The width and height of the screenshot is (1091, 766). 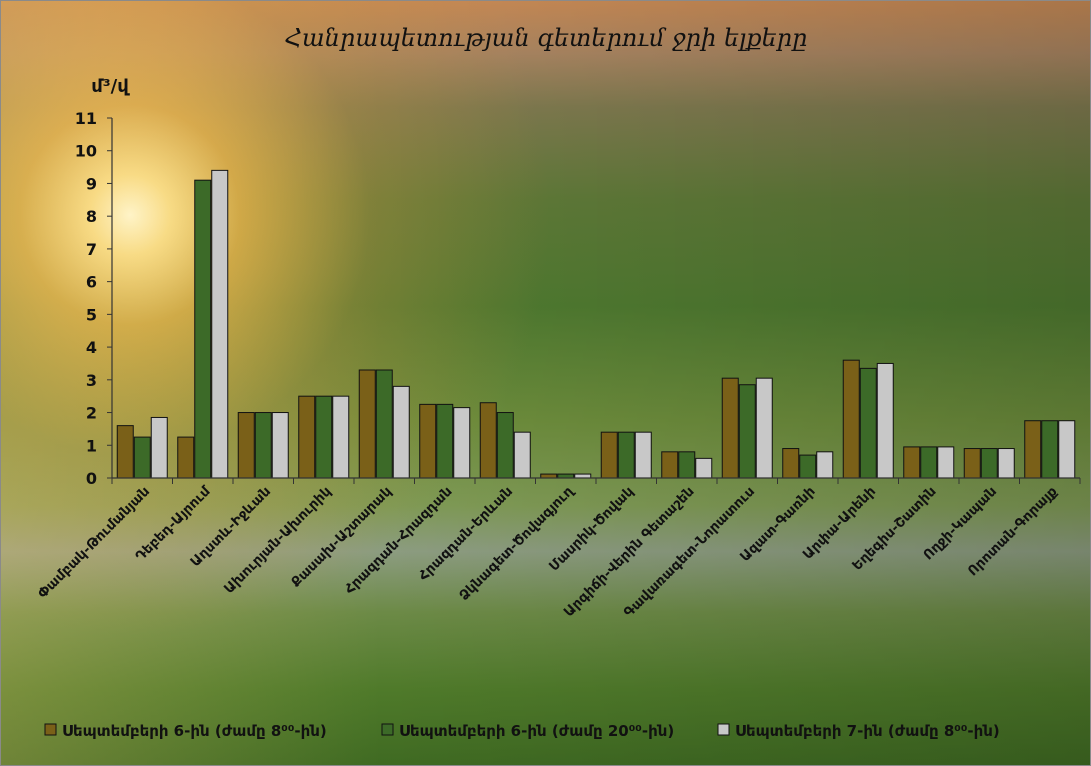 What do you see at coordinates (91, 380) in the screenshot?
I see `y-tick-label: 3` at bounding box center [91, 380].